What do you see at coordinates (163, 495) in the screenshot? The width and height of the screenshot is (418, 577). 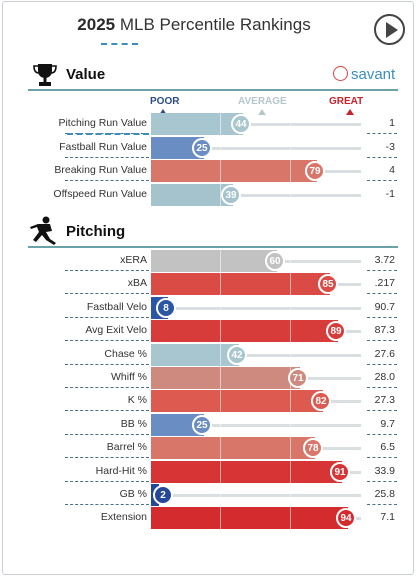 I see `percentile-bubble: 2` at bounding box center [163, 495].